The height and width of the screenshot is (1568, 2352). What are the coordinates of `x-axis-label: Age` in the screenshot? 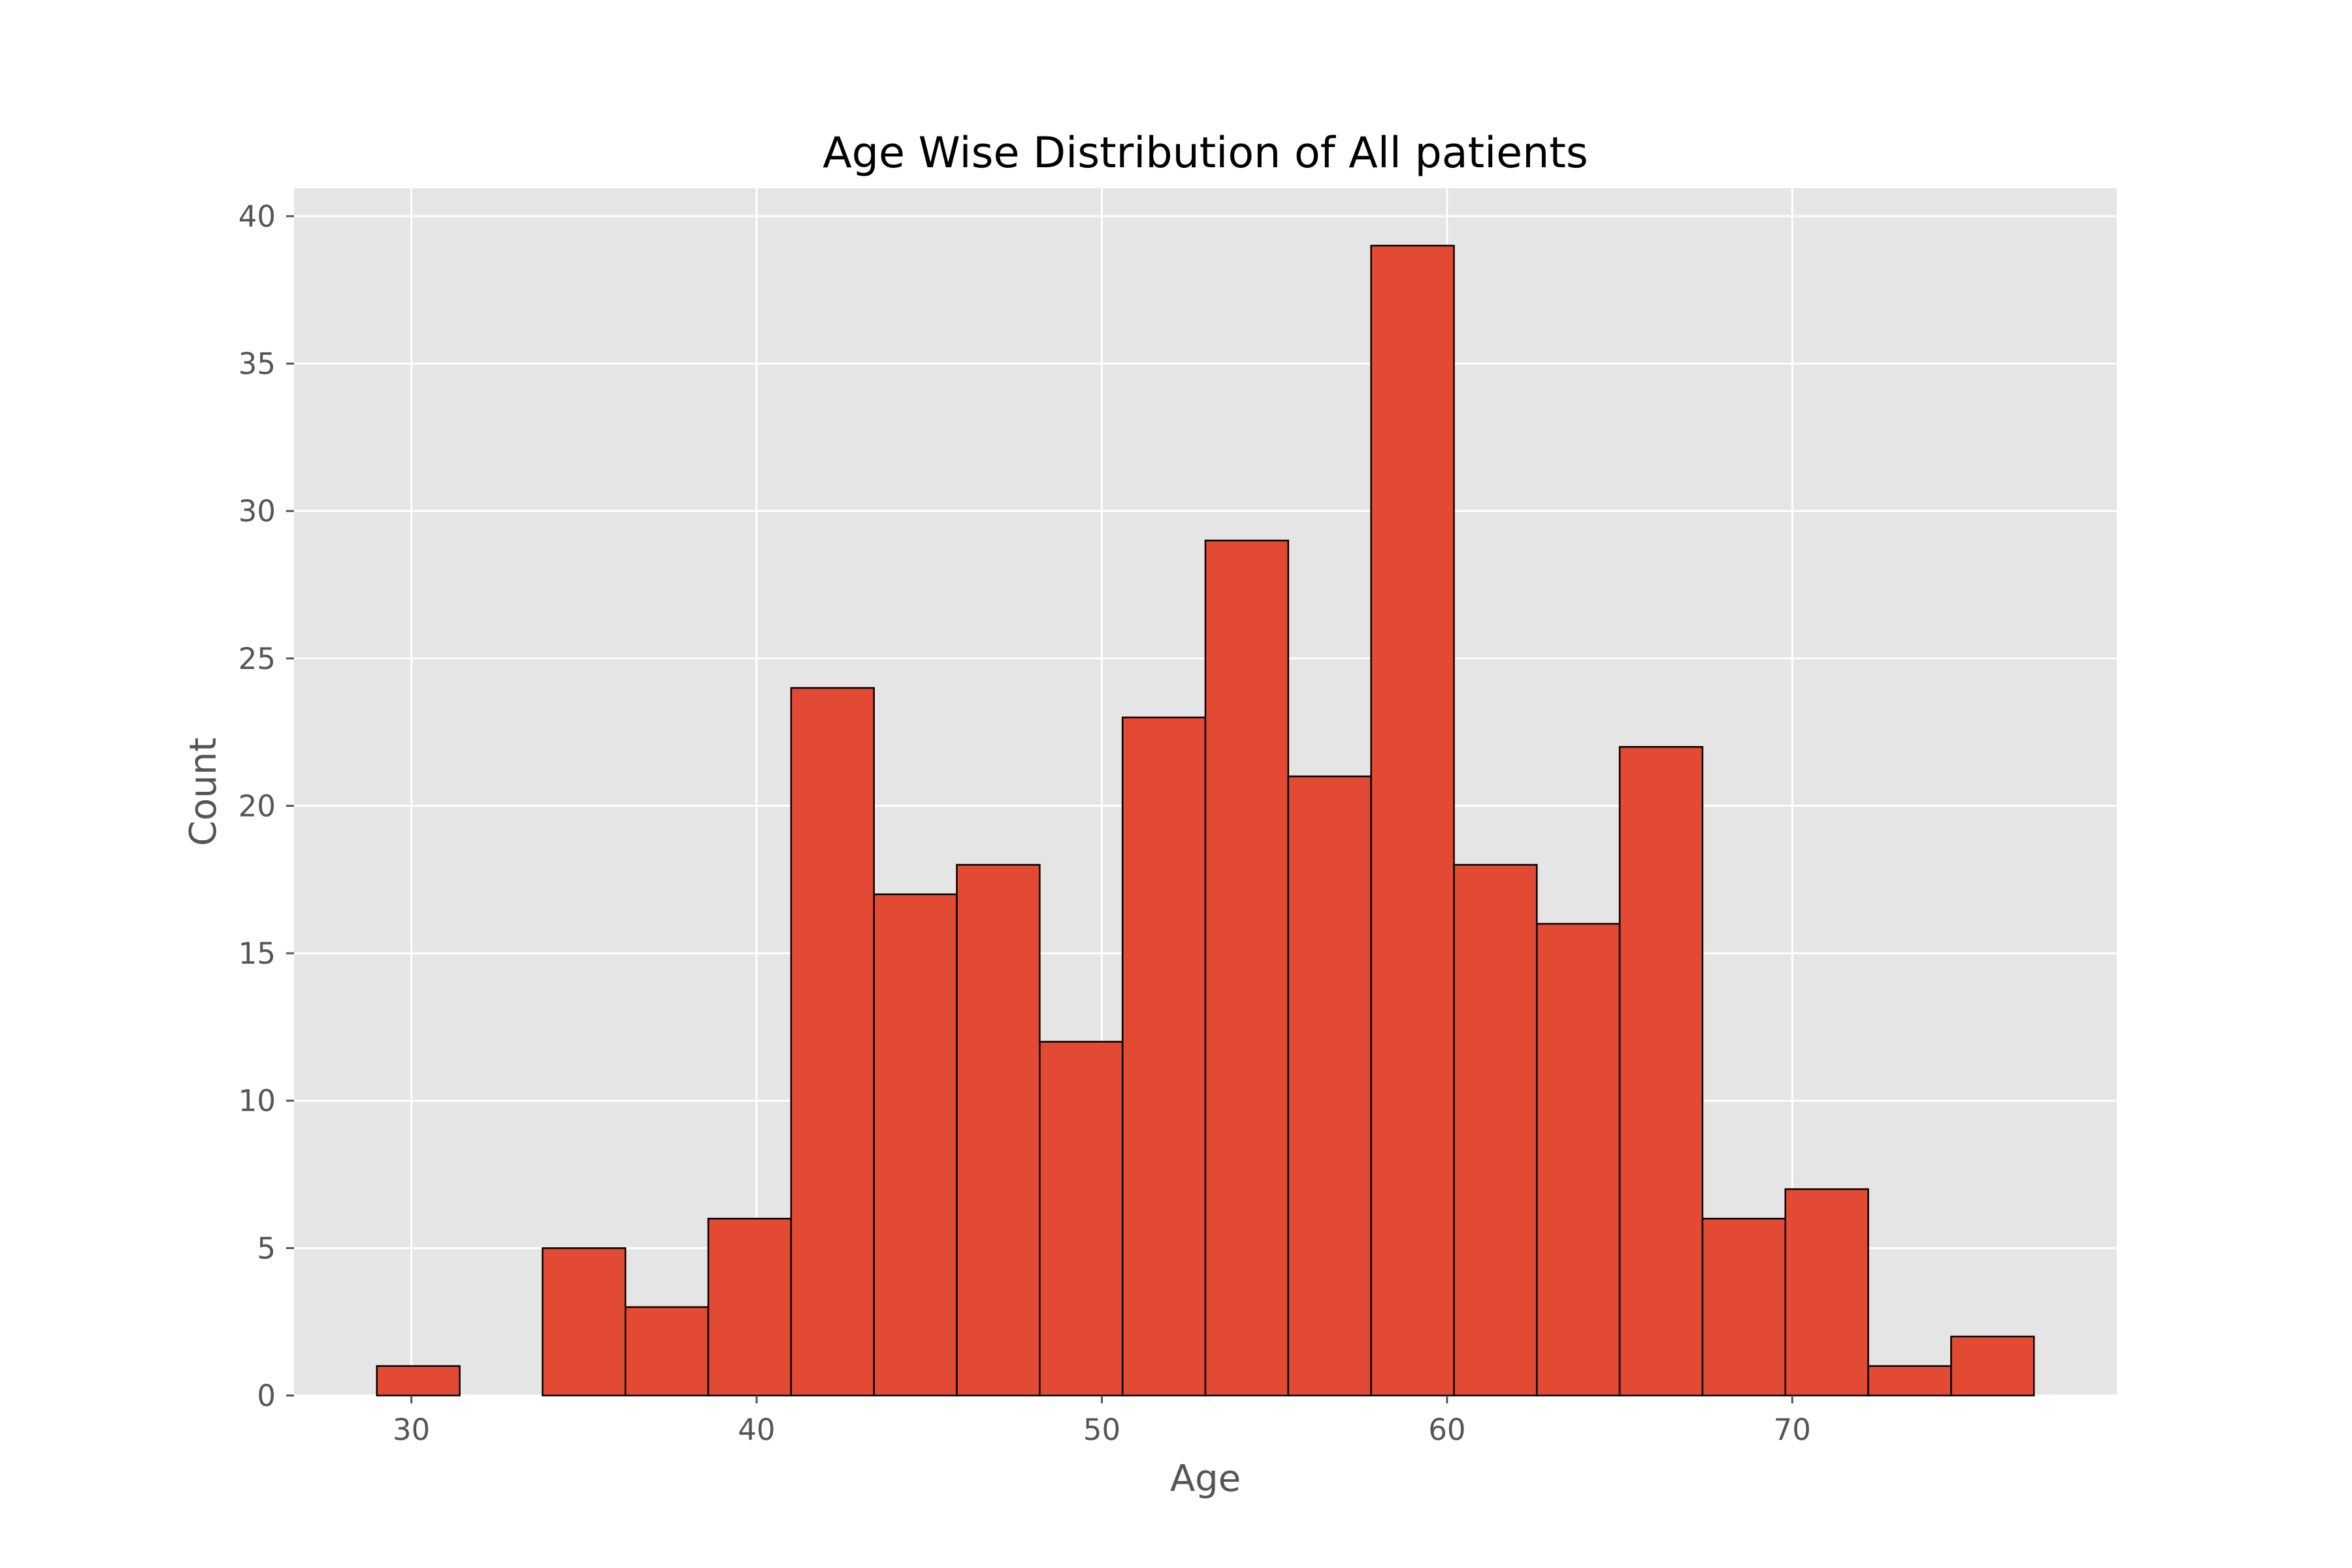 It's located at (1205, 1479).